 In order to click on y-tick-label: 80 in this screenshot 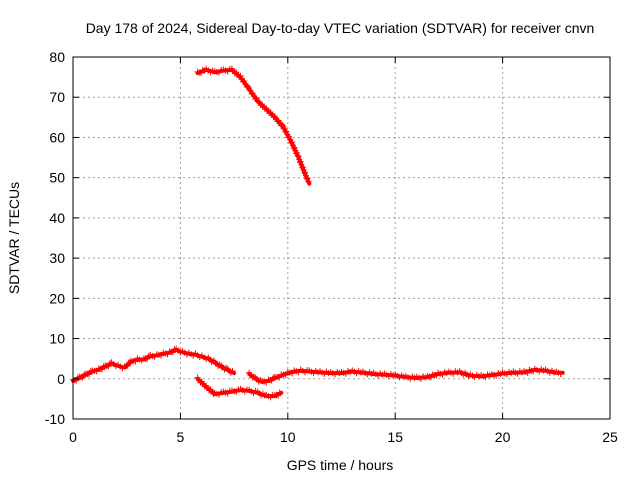, I will do `click(57, 57)`.